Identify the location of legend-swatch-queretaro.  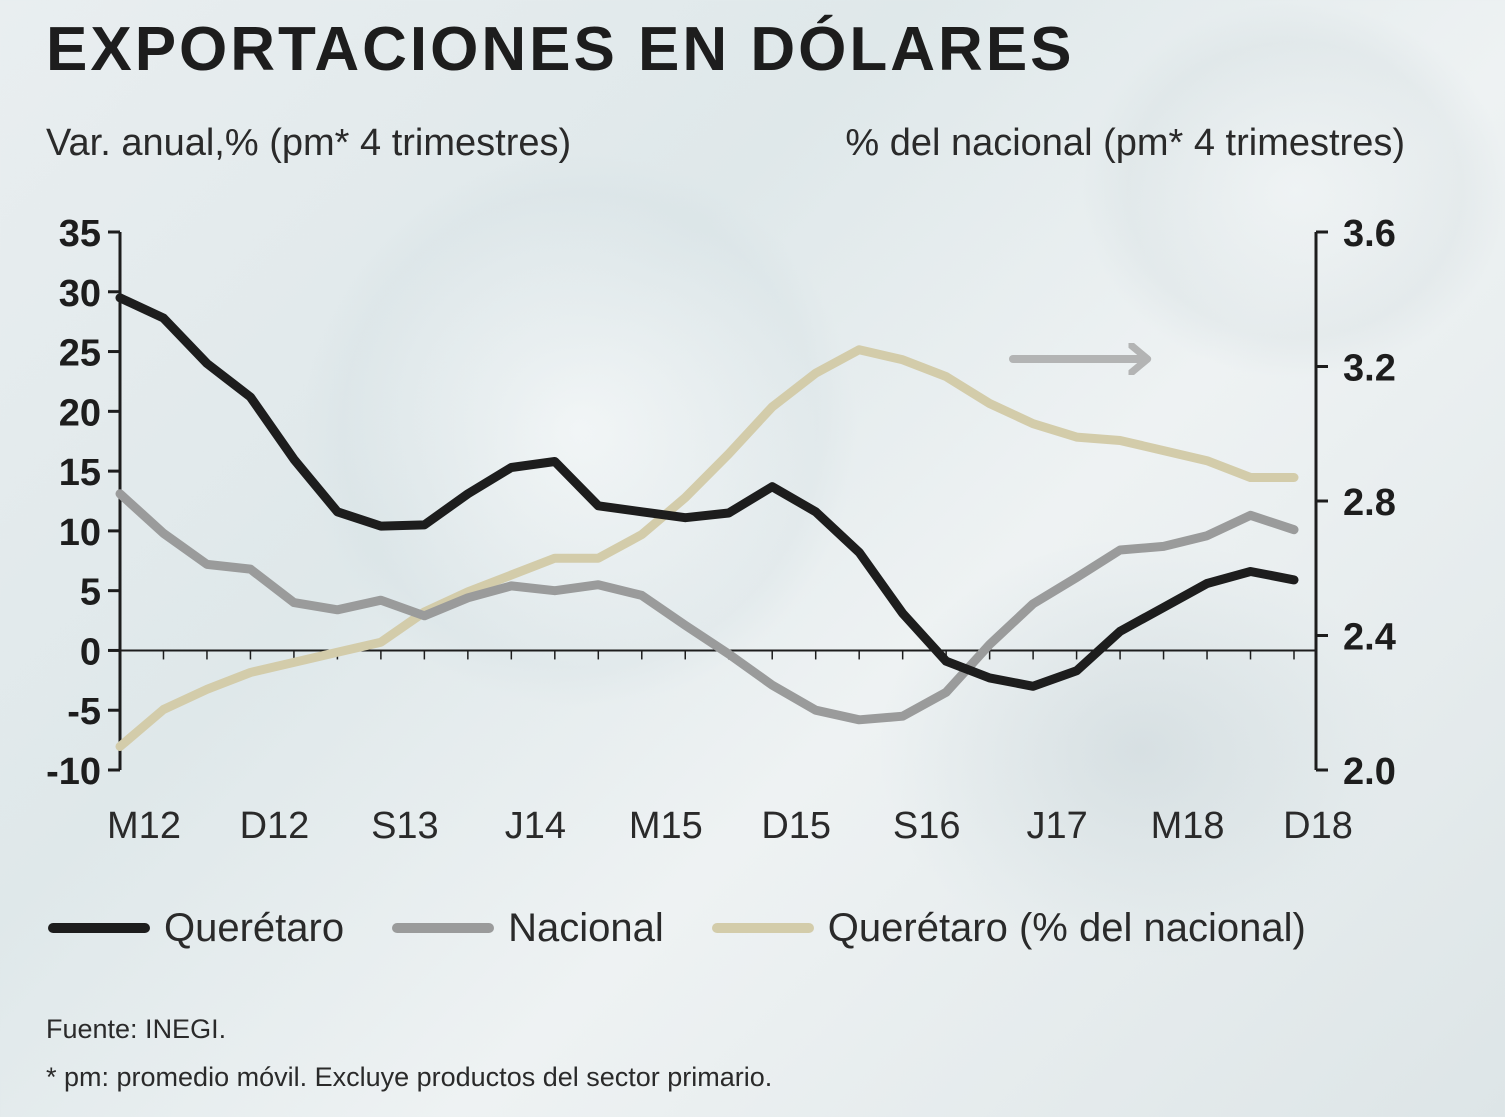
(99, 928).